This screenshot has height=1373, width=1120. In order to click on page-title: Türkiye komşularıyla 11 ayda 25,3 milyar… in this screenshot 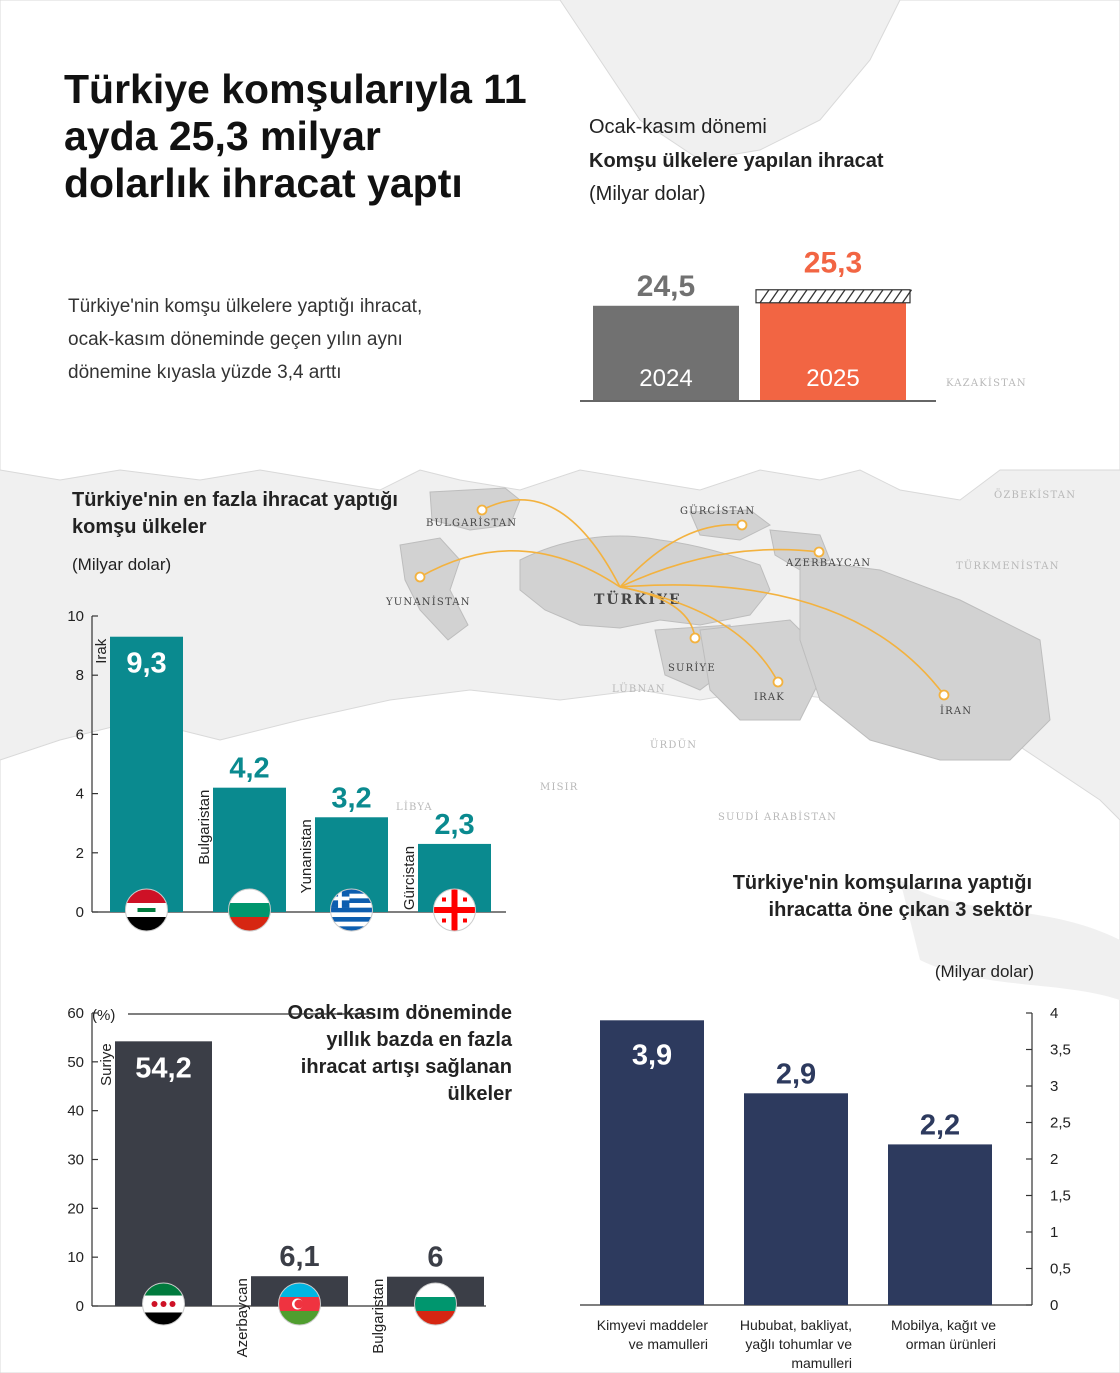, I will do `click(295, 136)`.